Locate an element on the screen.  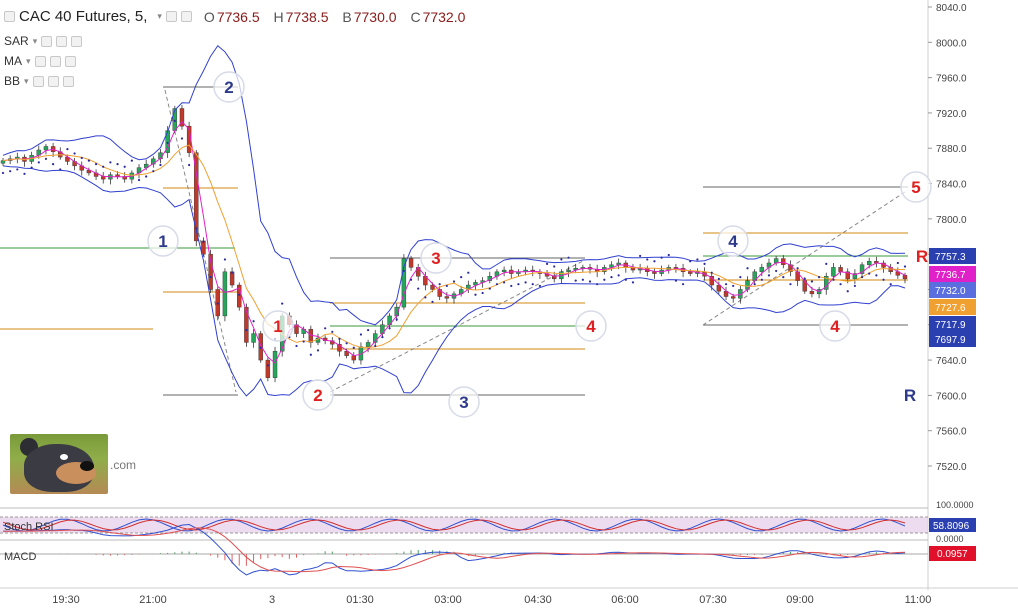
symbol-title: CAC 40 Futures, 5, is located at coordinates (83, 16).